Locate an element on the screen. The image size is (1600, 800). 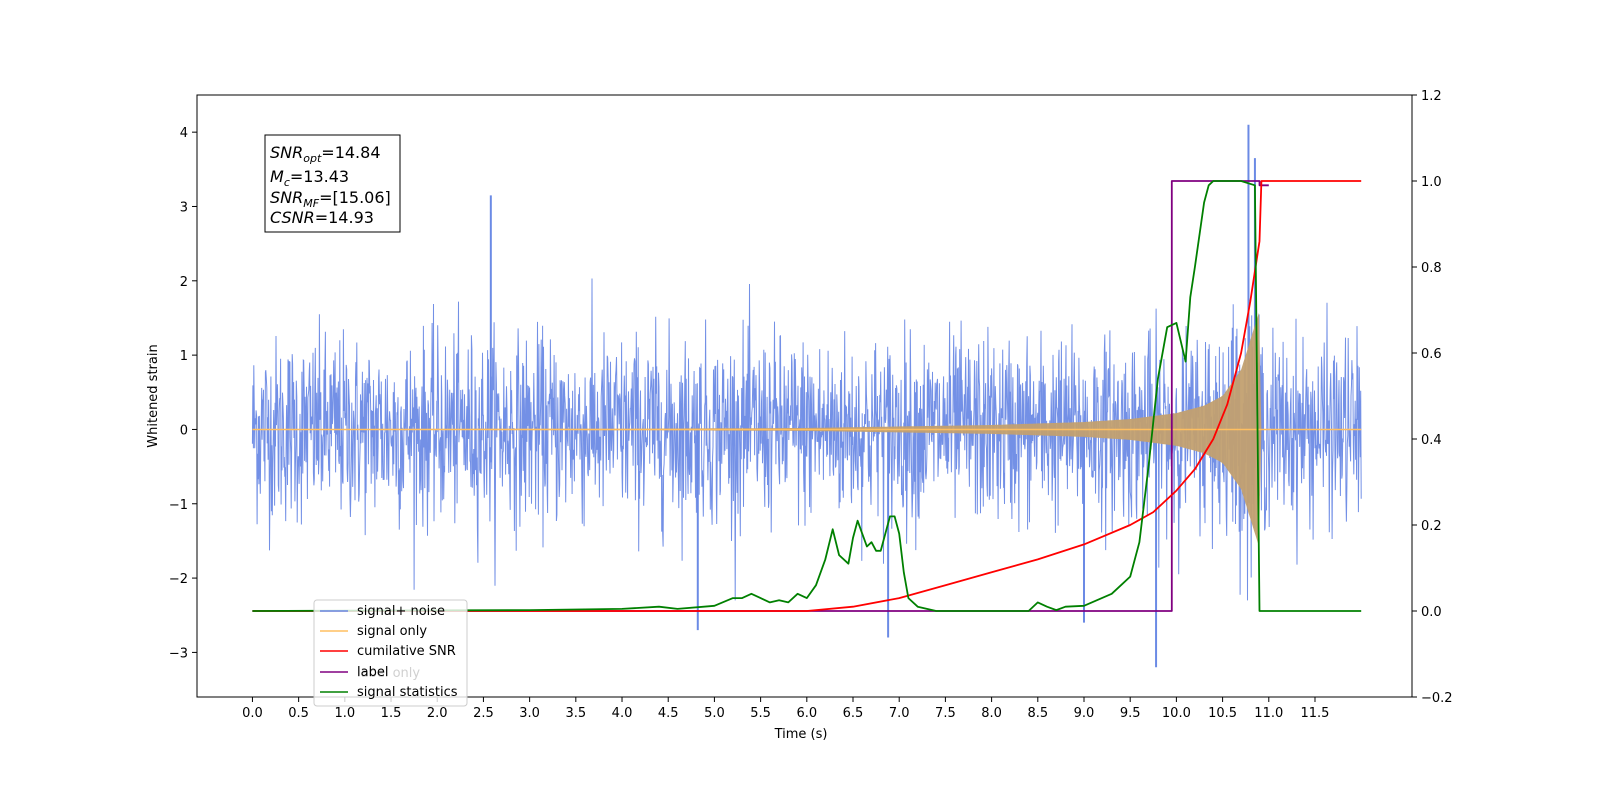
x-tick-label: 5.5 is located at coordinates (760, 713).